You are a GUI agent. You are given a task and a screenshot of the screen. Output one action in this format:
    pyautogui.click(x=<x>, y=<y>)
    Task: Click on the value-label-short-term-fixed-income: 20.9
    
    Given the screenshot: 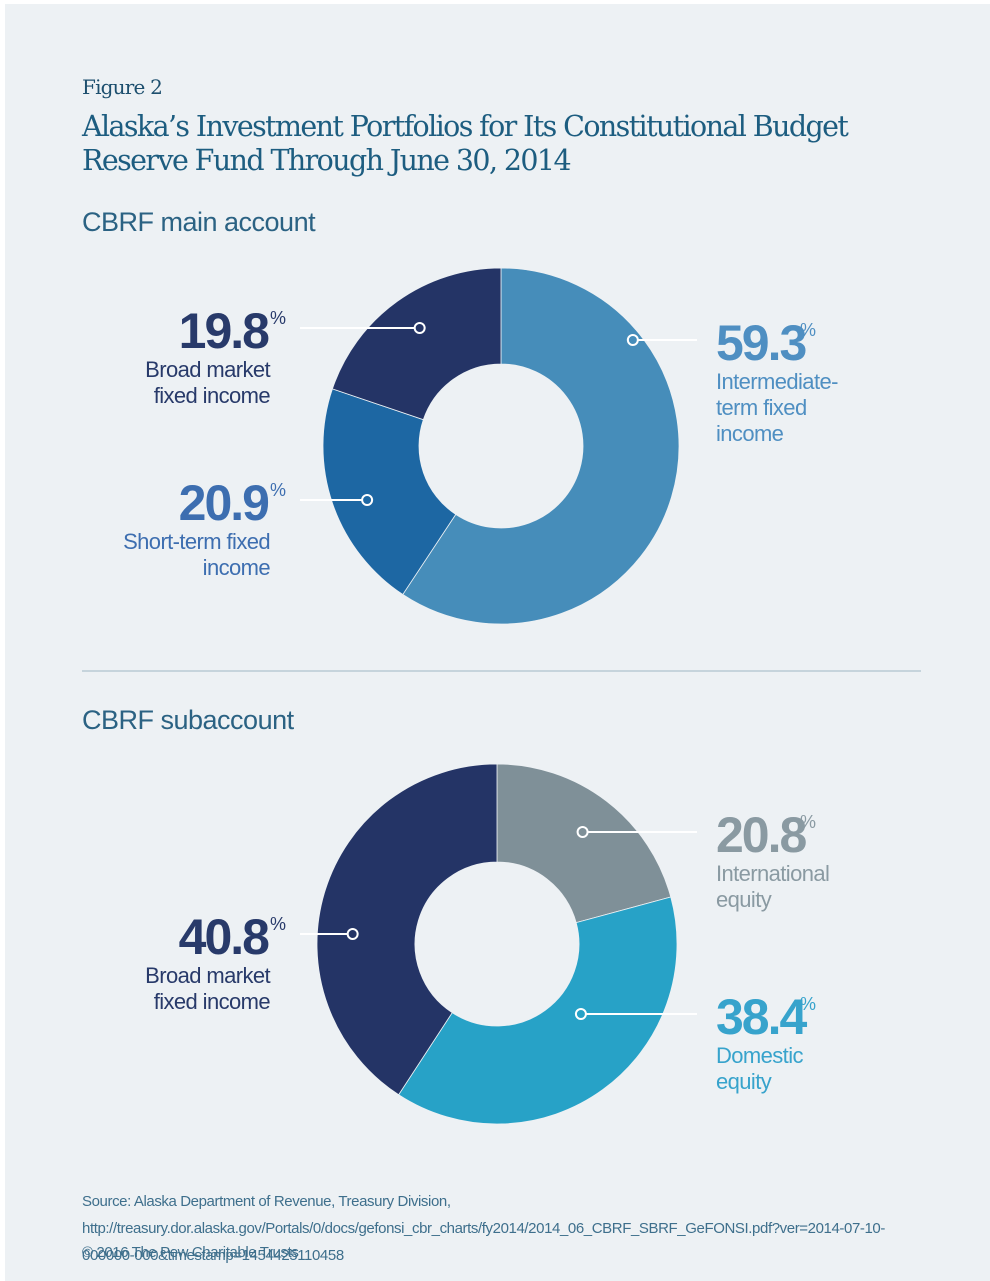 What is the action you would take?
    pyautogui.click(x=224, y=503)
    